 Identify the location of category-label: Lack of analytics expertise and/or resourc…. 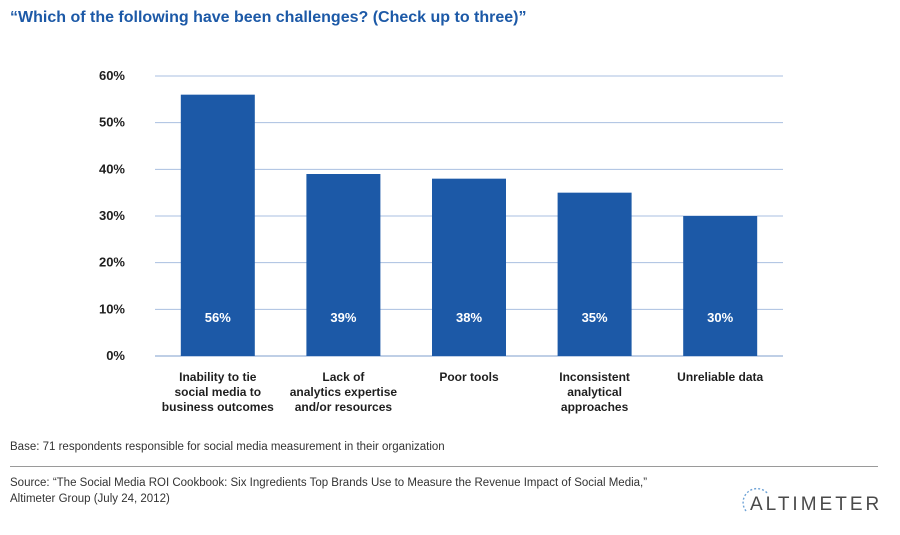
(344, 392).